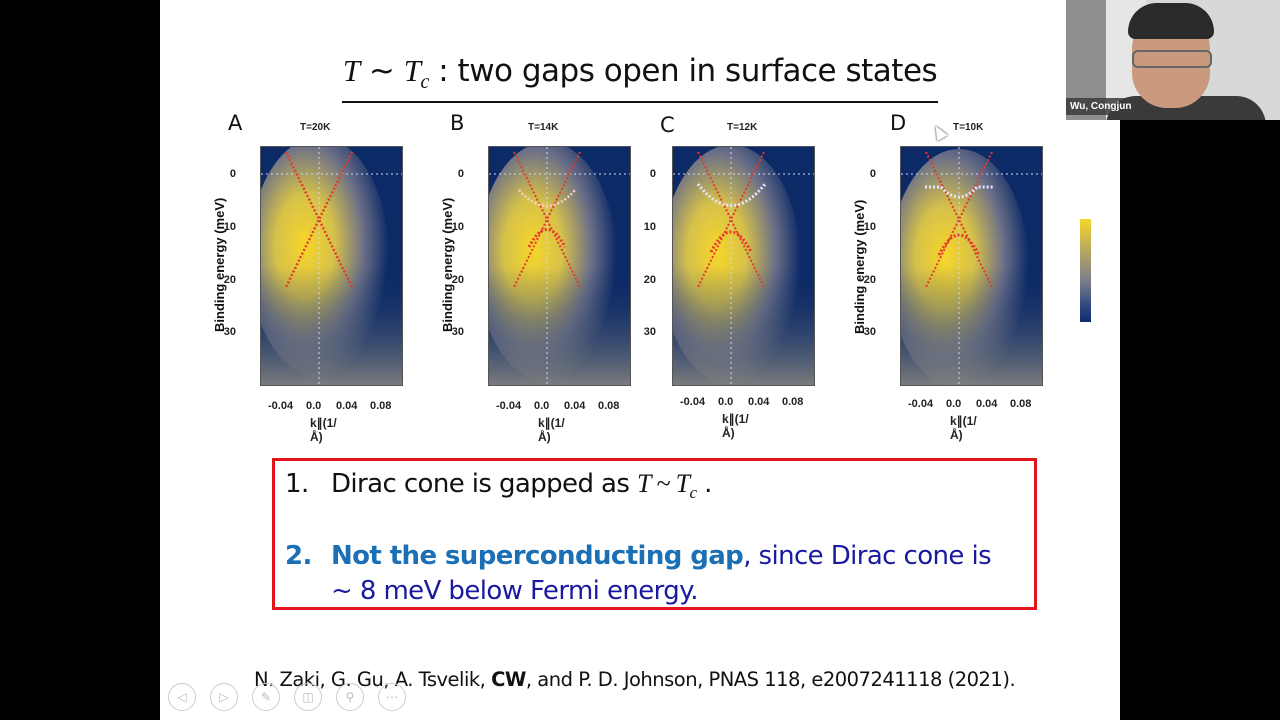  What do you see at coordinates (508, 679) in the screenshot?
I see `citation-bold-author: CW` at bounding box center [508, 679].